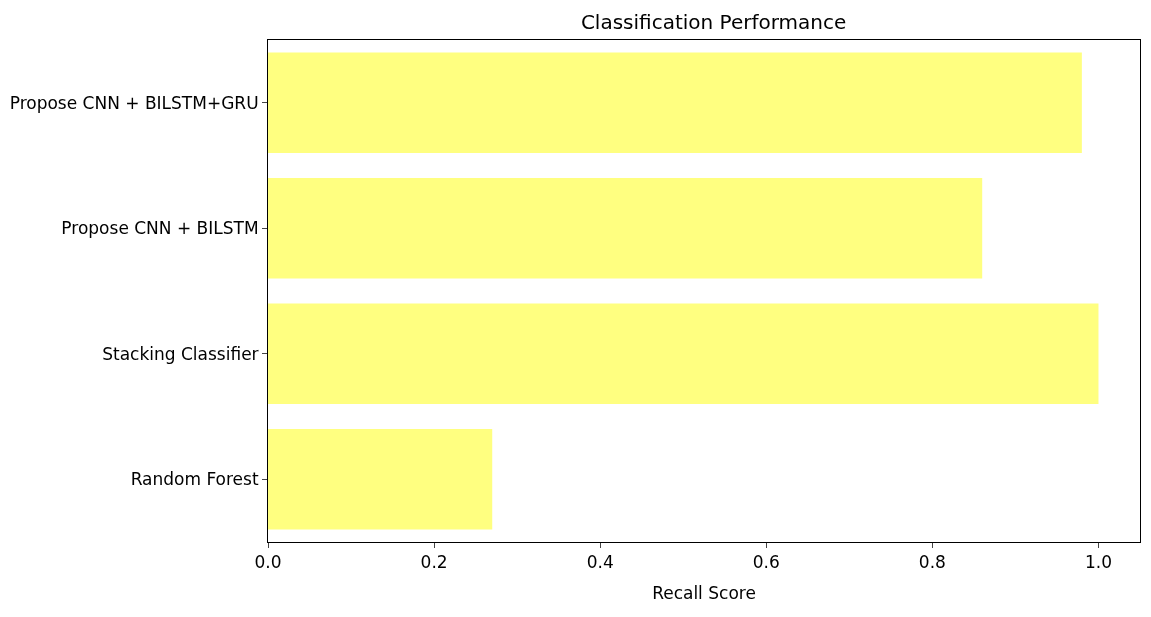  What do you see at coordinates (1098, 562) in the screenshot?
I see `x-tick-label: 1.0` at bounding box center [1098, 562].